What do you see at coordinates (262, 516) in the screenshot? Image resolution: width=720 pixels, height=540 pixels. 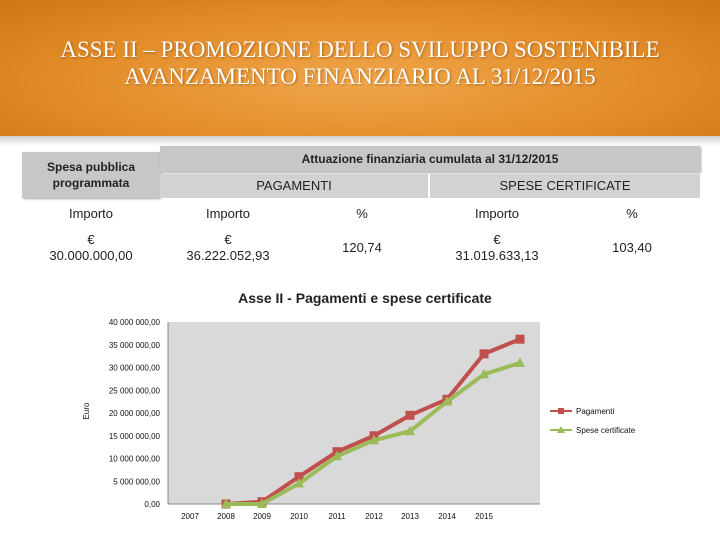 I see `x-tick-label: 2009` at bounding box center [262, 516].